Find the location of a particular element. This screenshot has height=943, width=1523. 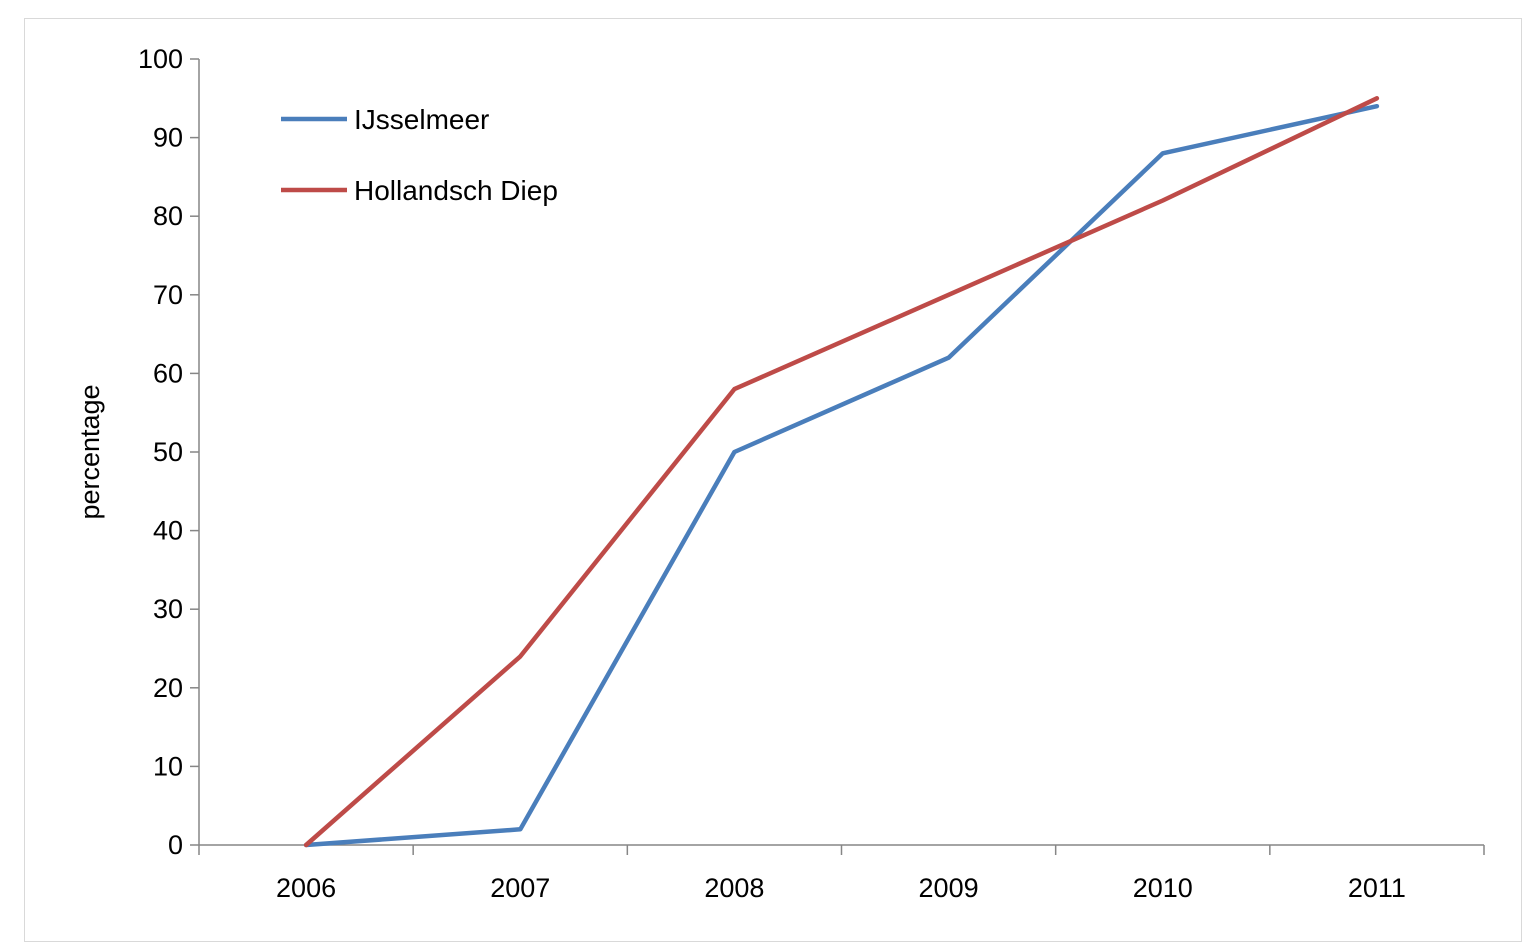

legend-label: Hollandsch Diep is located at coordinates (456, 190).